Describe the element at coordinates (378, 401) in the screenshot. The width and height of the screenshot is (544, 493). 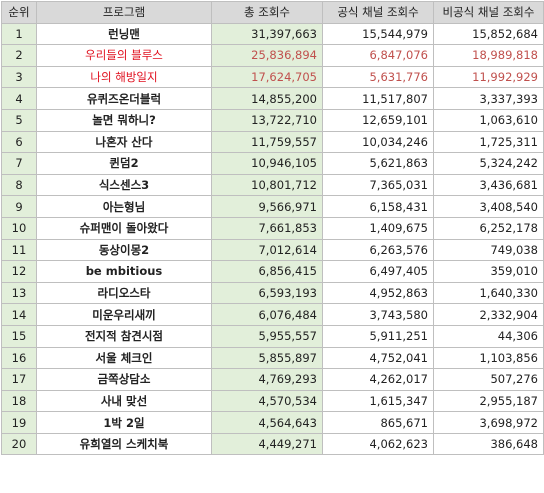
I see `official-views-cell: 1,615,347` at that location.